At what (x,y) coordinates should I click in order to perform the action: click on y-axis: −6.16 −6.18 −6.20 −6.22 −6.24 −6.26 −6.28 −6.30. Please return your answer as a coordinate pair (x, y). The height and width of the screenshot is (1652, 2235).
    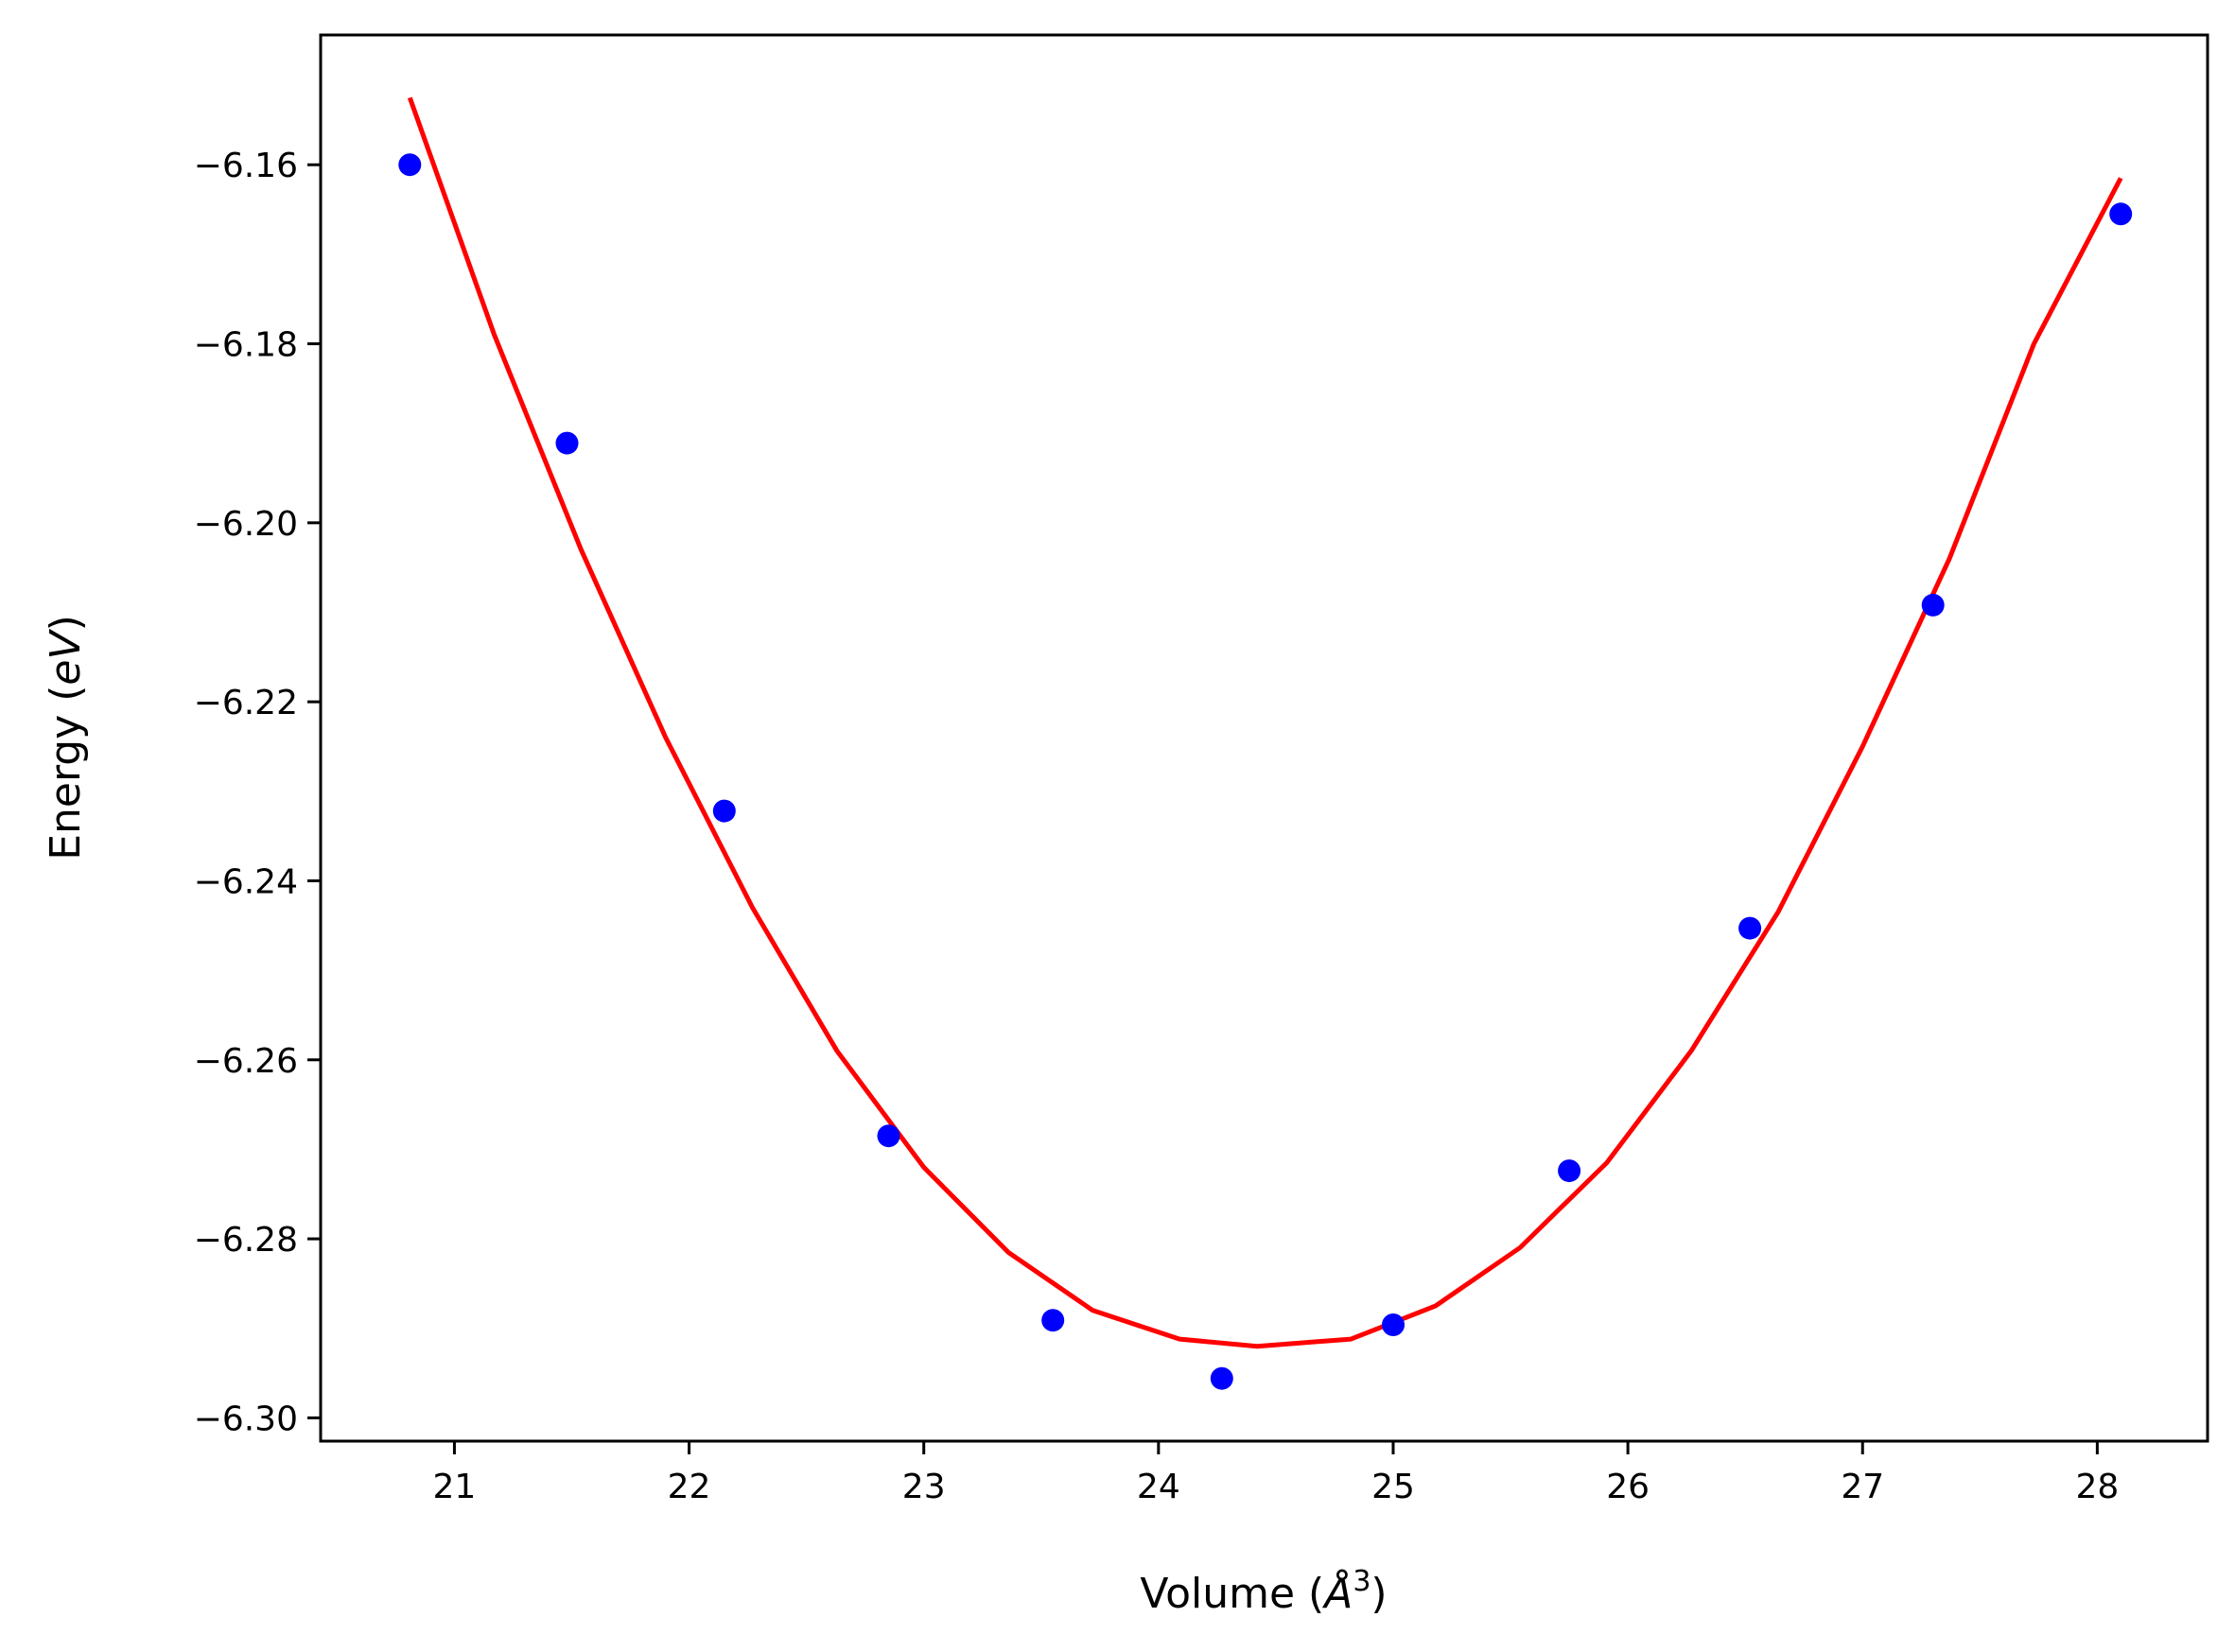
    Looking at the image, I should click on (257, 793).